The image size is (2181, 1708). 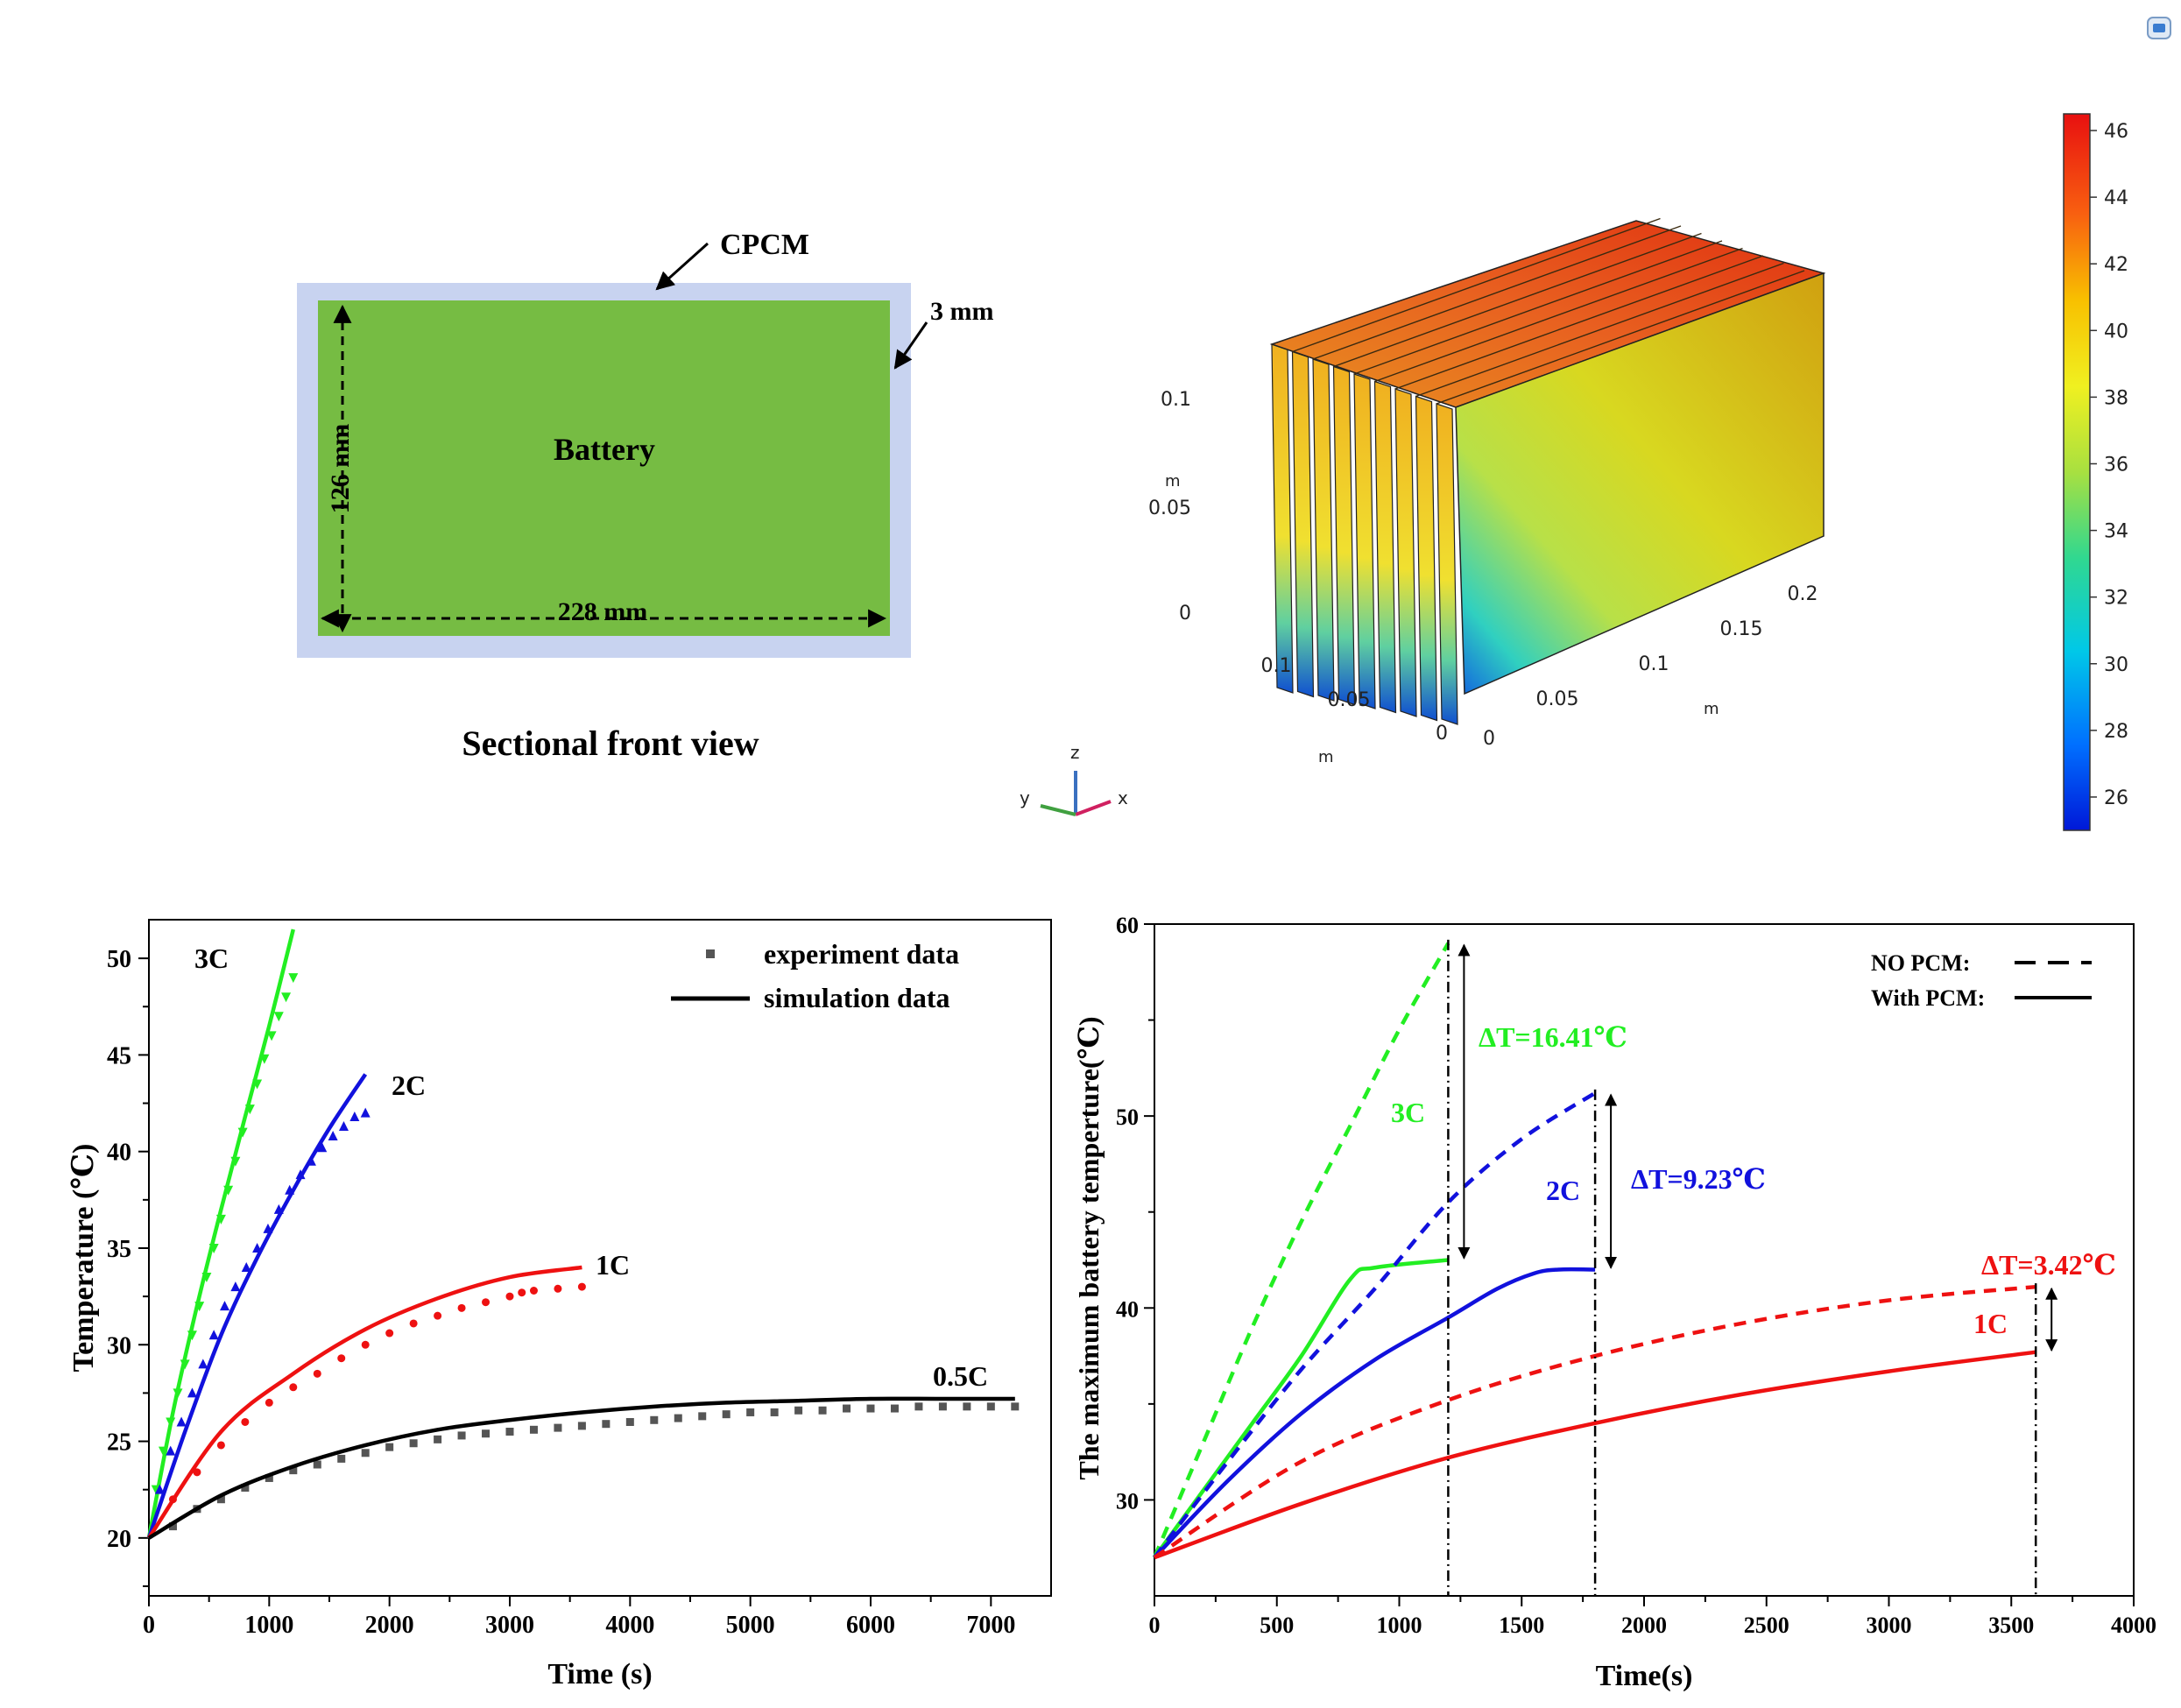 I want to click on colorbar-tick-label: 44, so click(x=2116, y=198).